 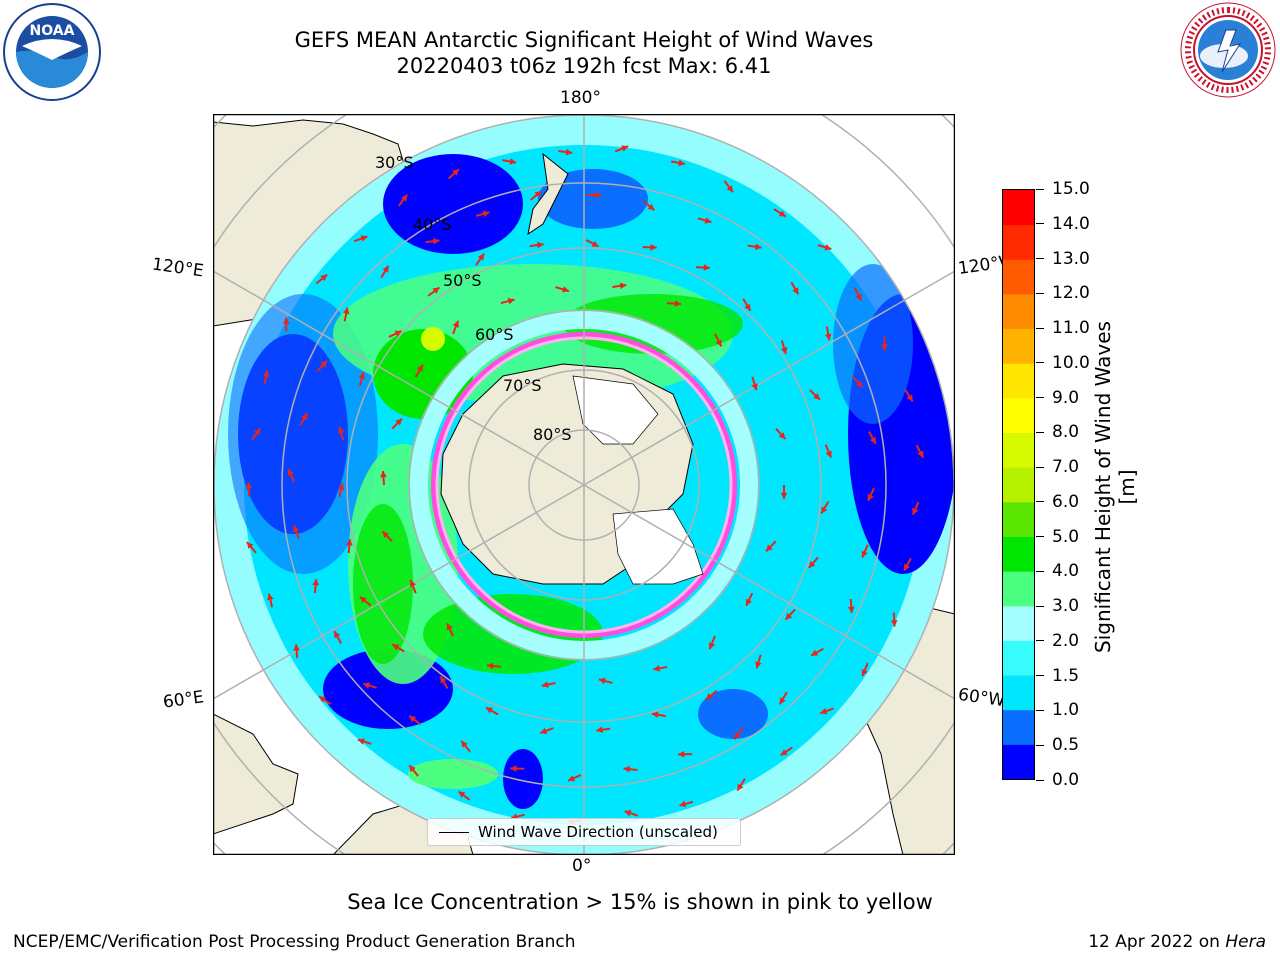 I want to click on colorbar-tick-label: 9.0, so click(x=1066, y=397).